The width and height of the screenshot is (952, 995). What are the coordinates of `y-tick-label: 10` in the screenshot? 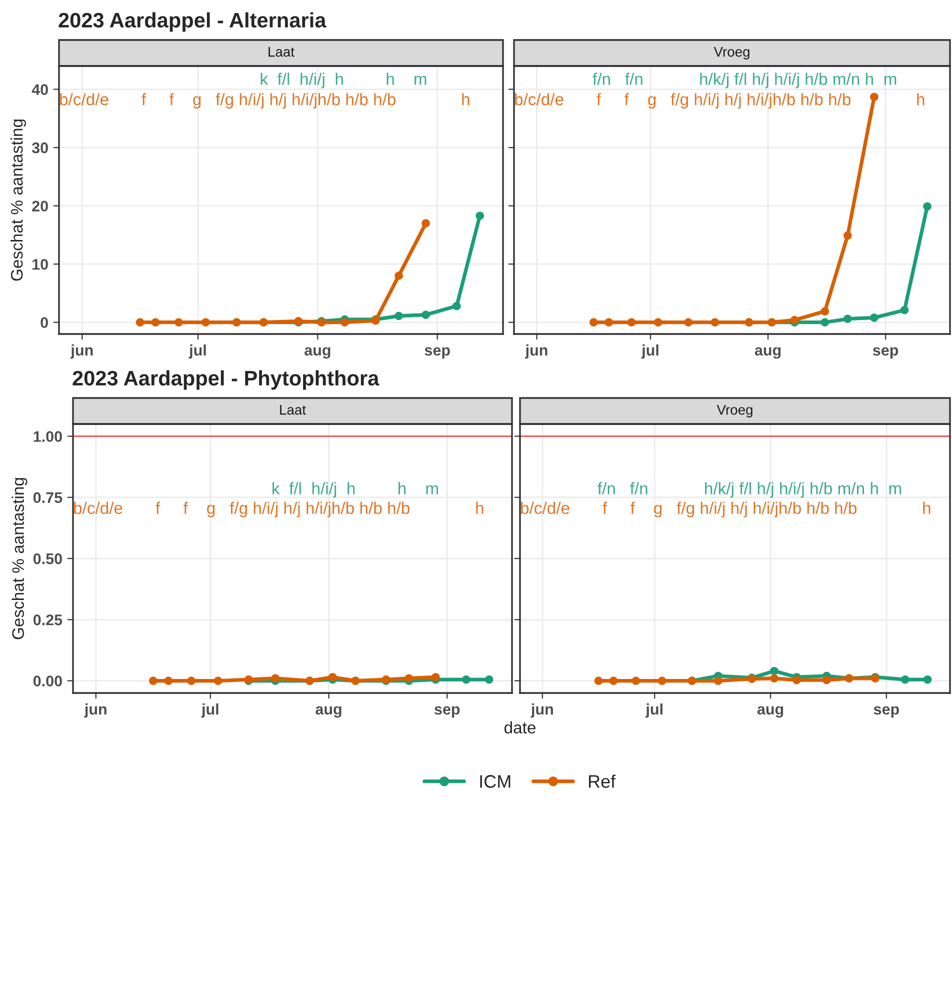 It's located at (40, 264).